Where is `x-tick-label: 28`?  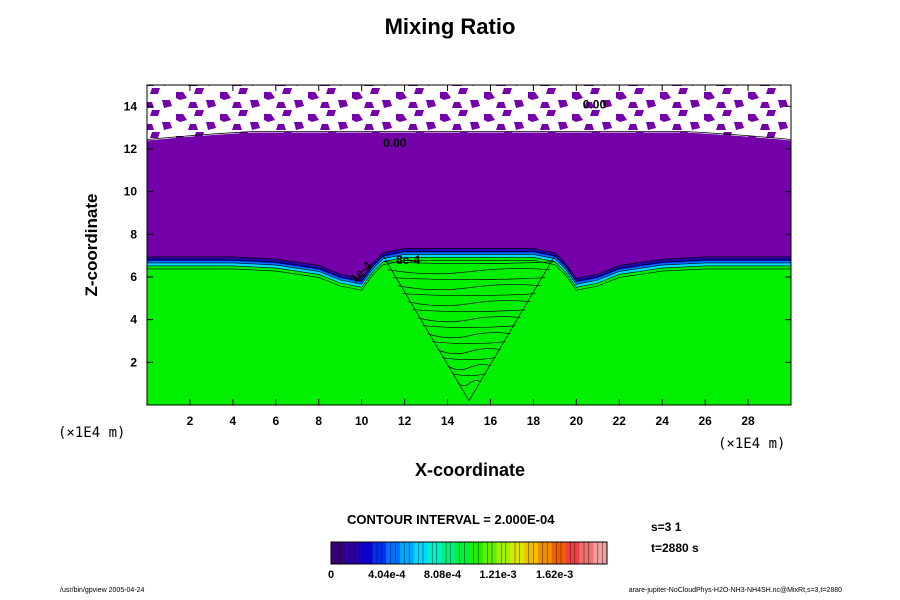 x-tick-label: 28 is located at coordinates (748, 421).